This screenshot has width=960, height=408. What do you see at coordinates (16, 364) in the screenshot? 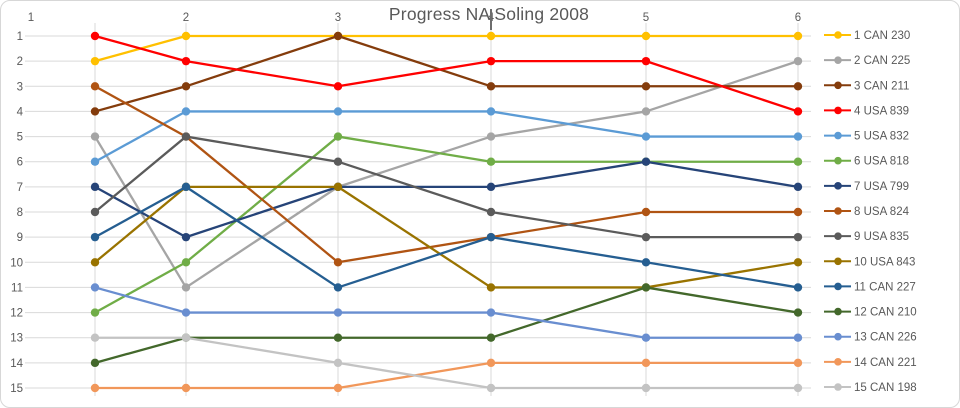
I see `y-axis-label: 14` at bounding box center [16, 364].